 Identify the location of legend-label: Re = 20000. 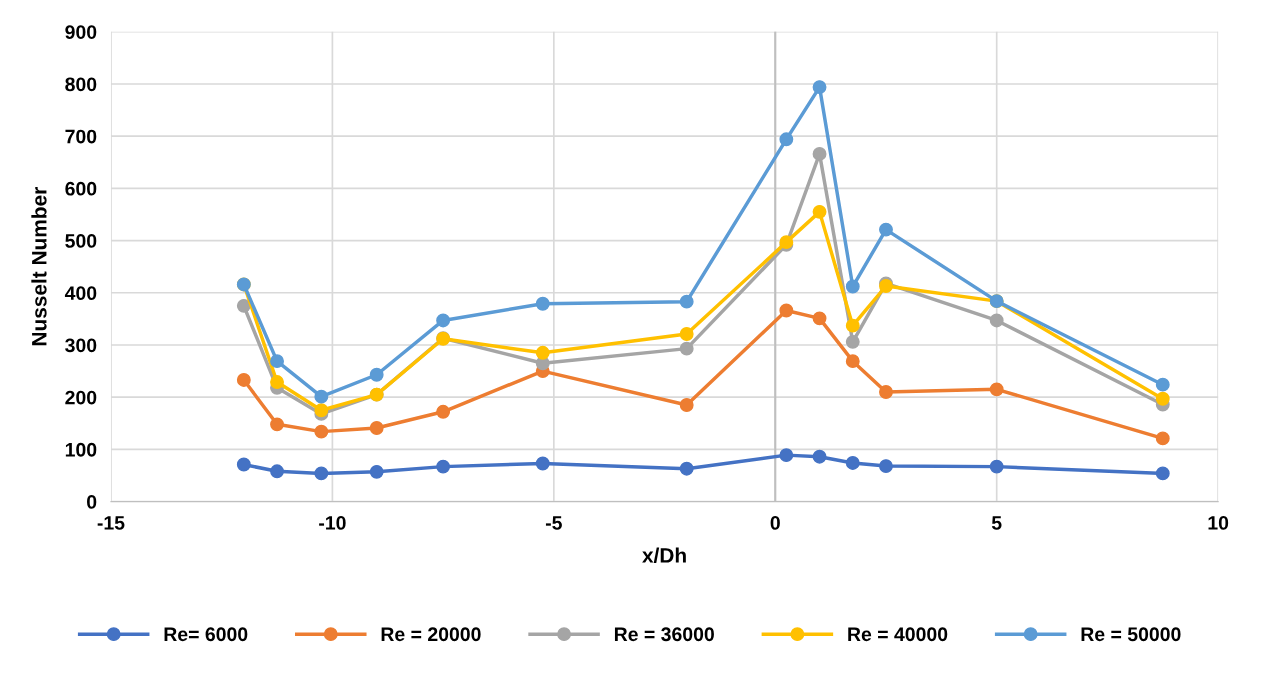
(431, 634).